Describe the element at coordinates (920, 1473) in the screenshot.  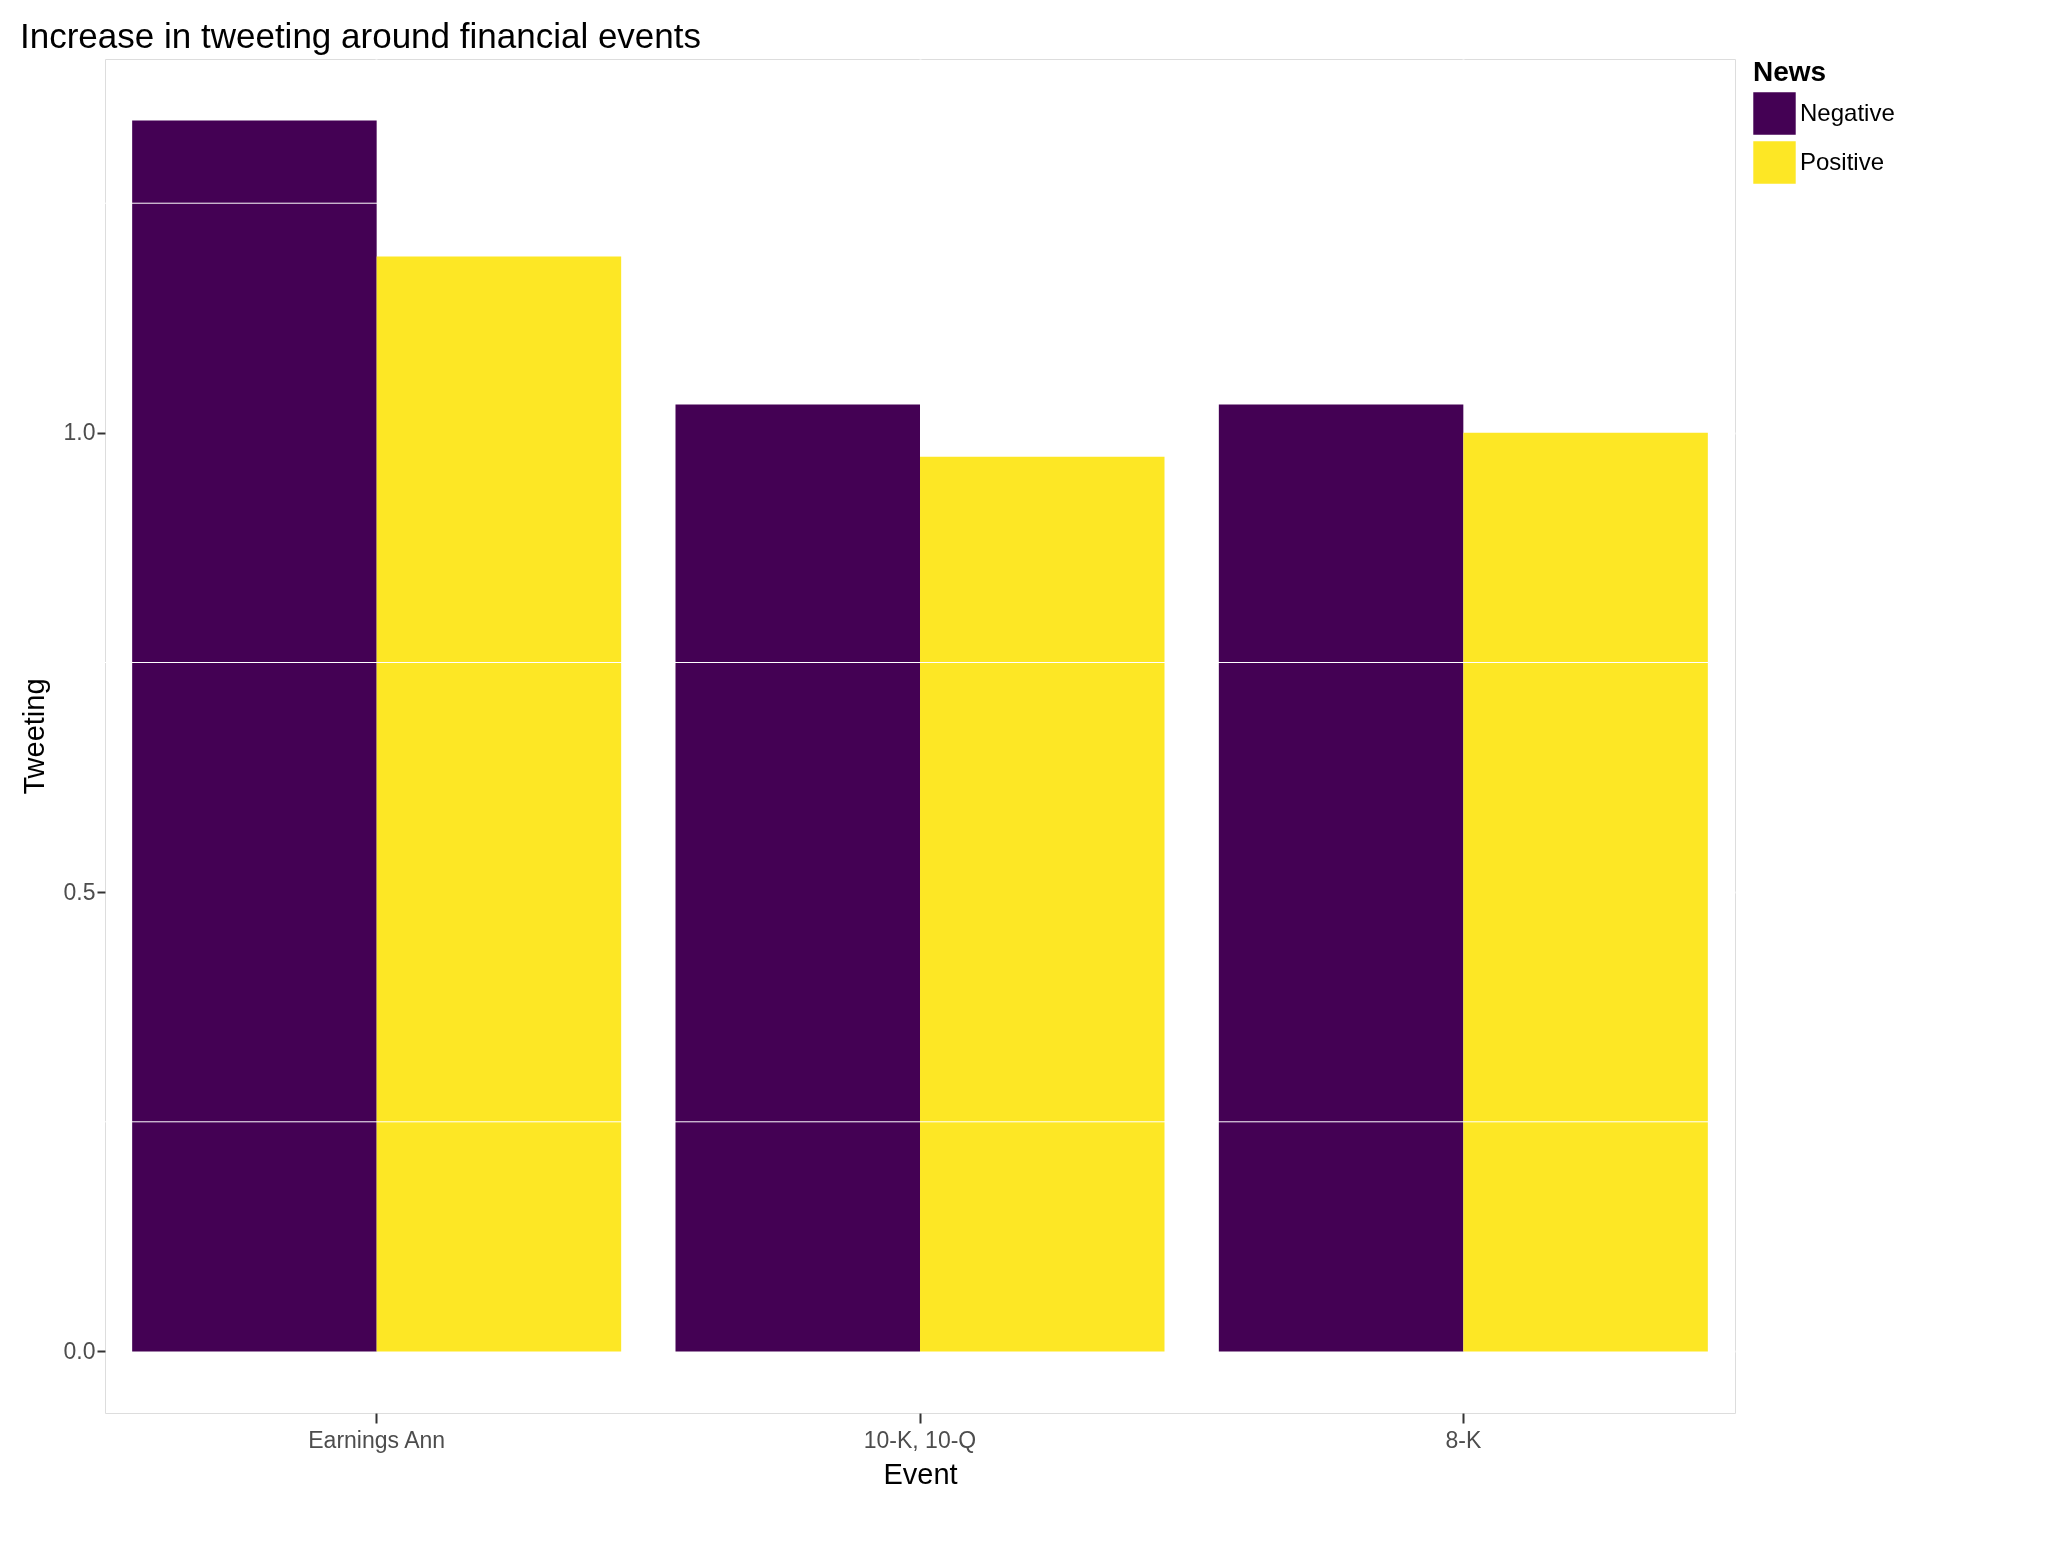
I see `x-axis-title: Event` at that location.